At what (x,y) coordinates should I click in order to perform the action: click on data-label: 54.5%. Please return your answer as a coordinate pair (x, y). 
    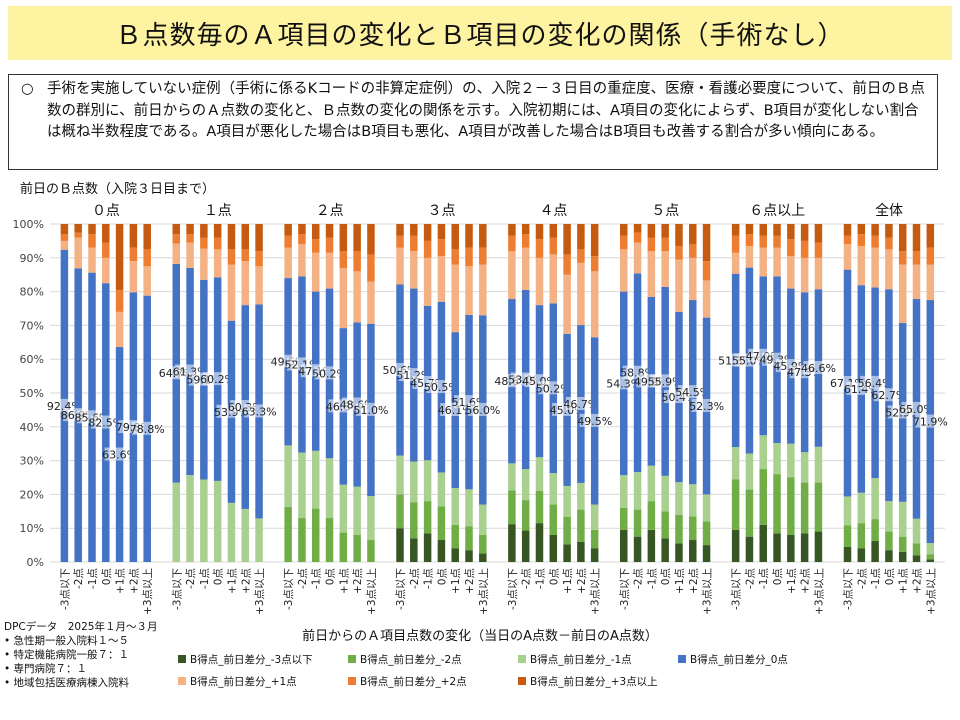
    Looking at the image, I should click on (692, 392).